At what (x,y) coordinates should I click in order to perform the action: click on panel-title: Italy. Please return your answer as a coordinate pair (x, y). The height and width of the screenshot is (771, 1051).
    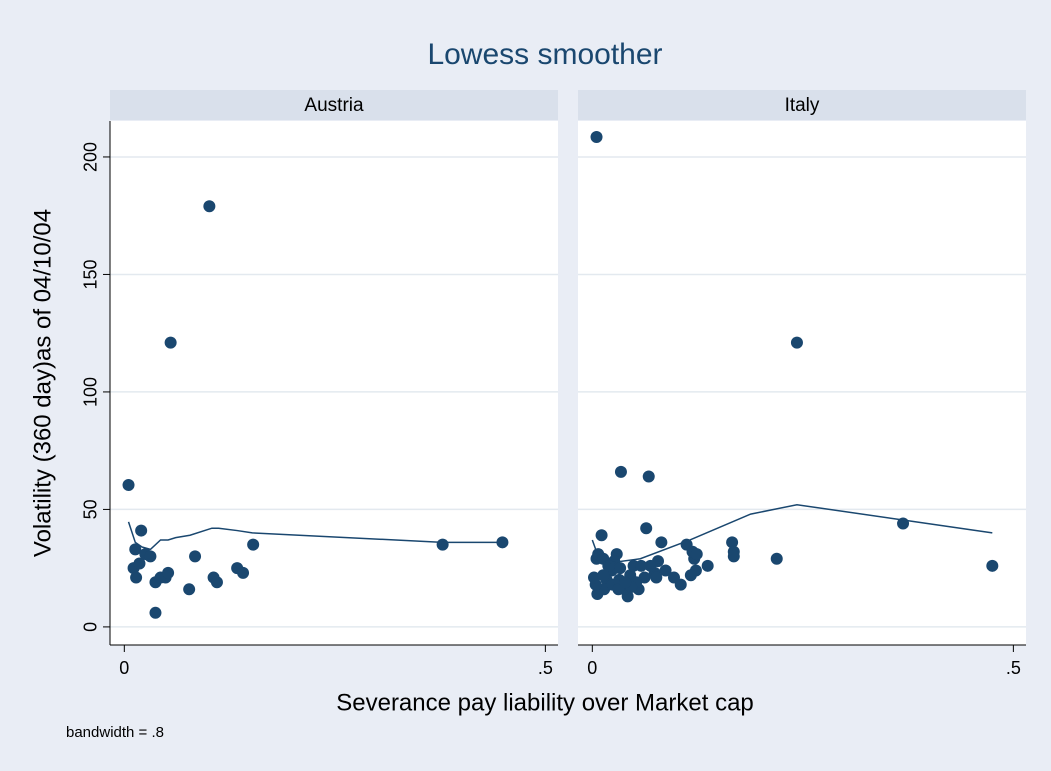
    Looking at the image, I should click on (802, 105).